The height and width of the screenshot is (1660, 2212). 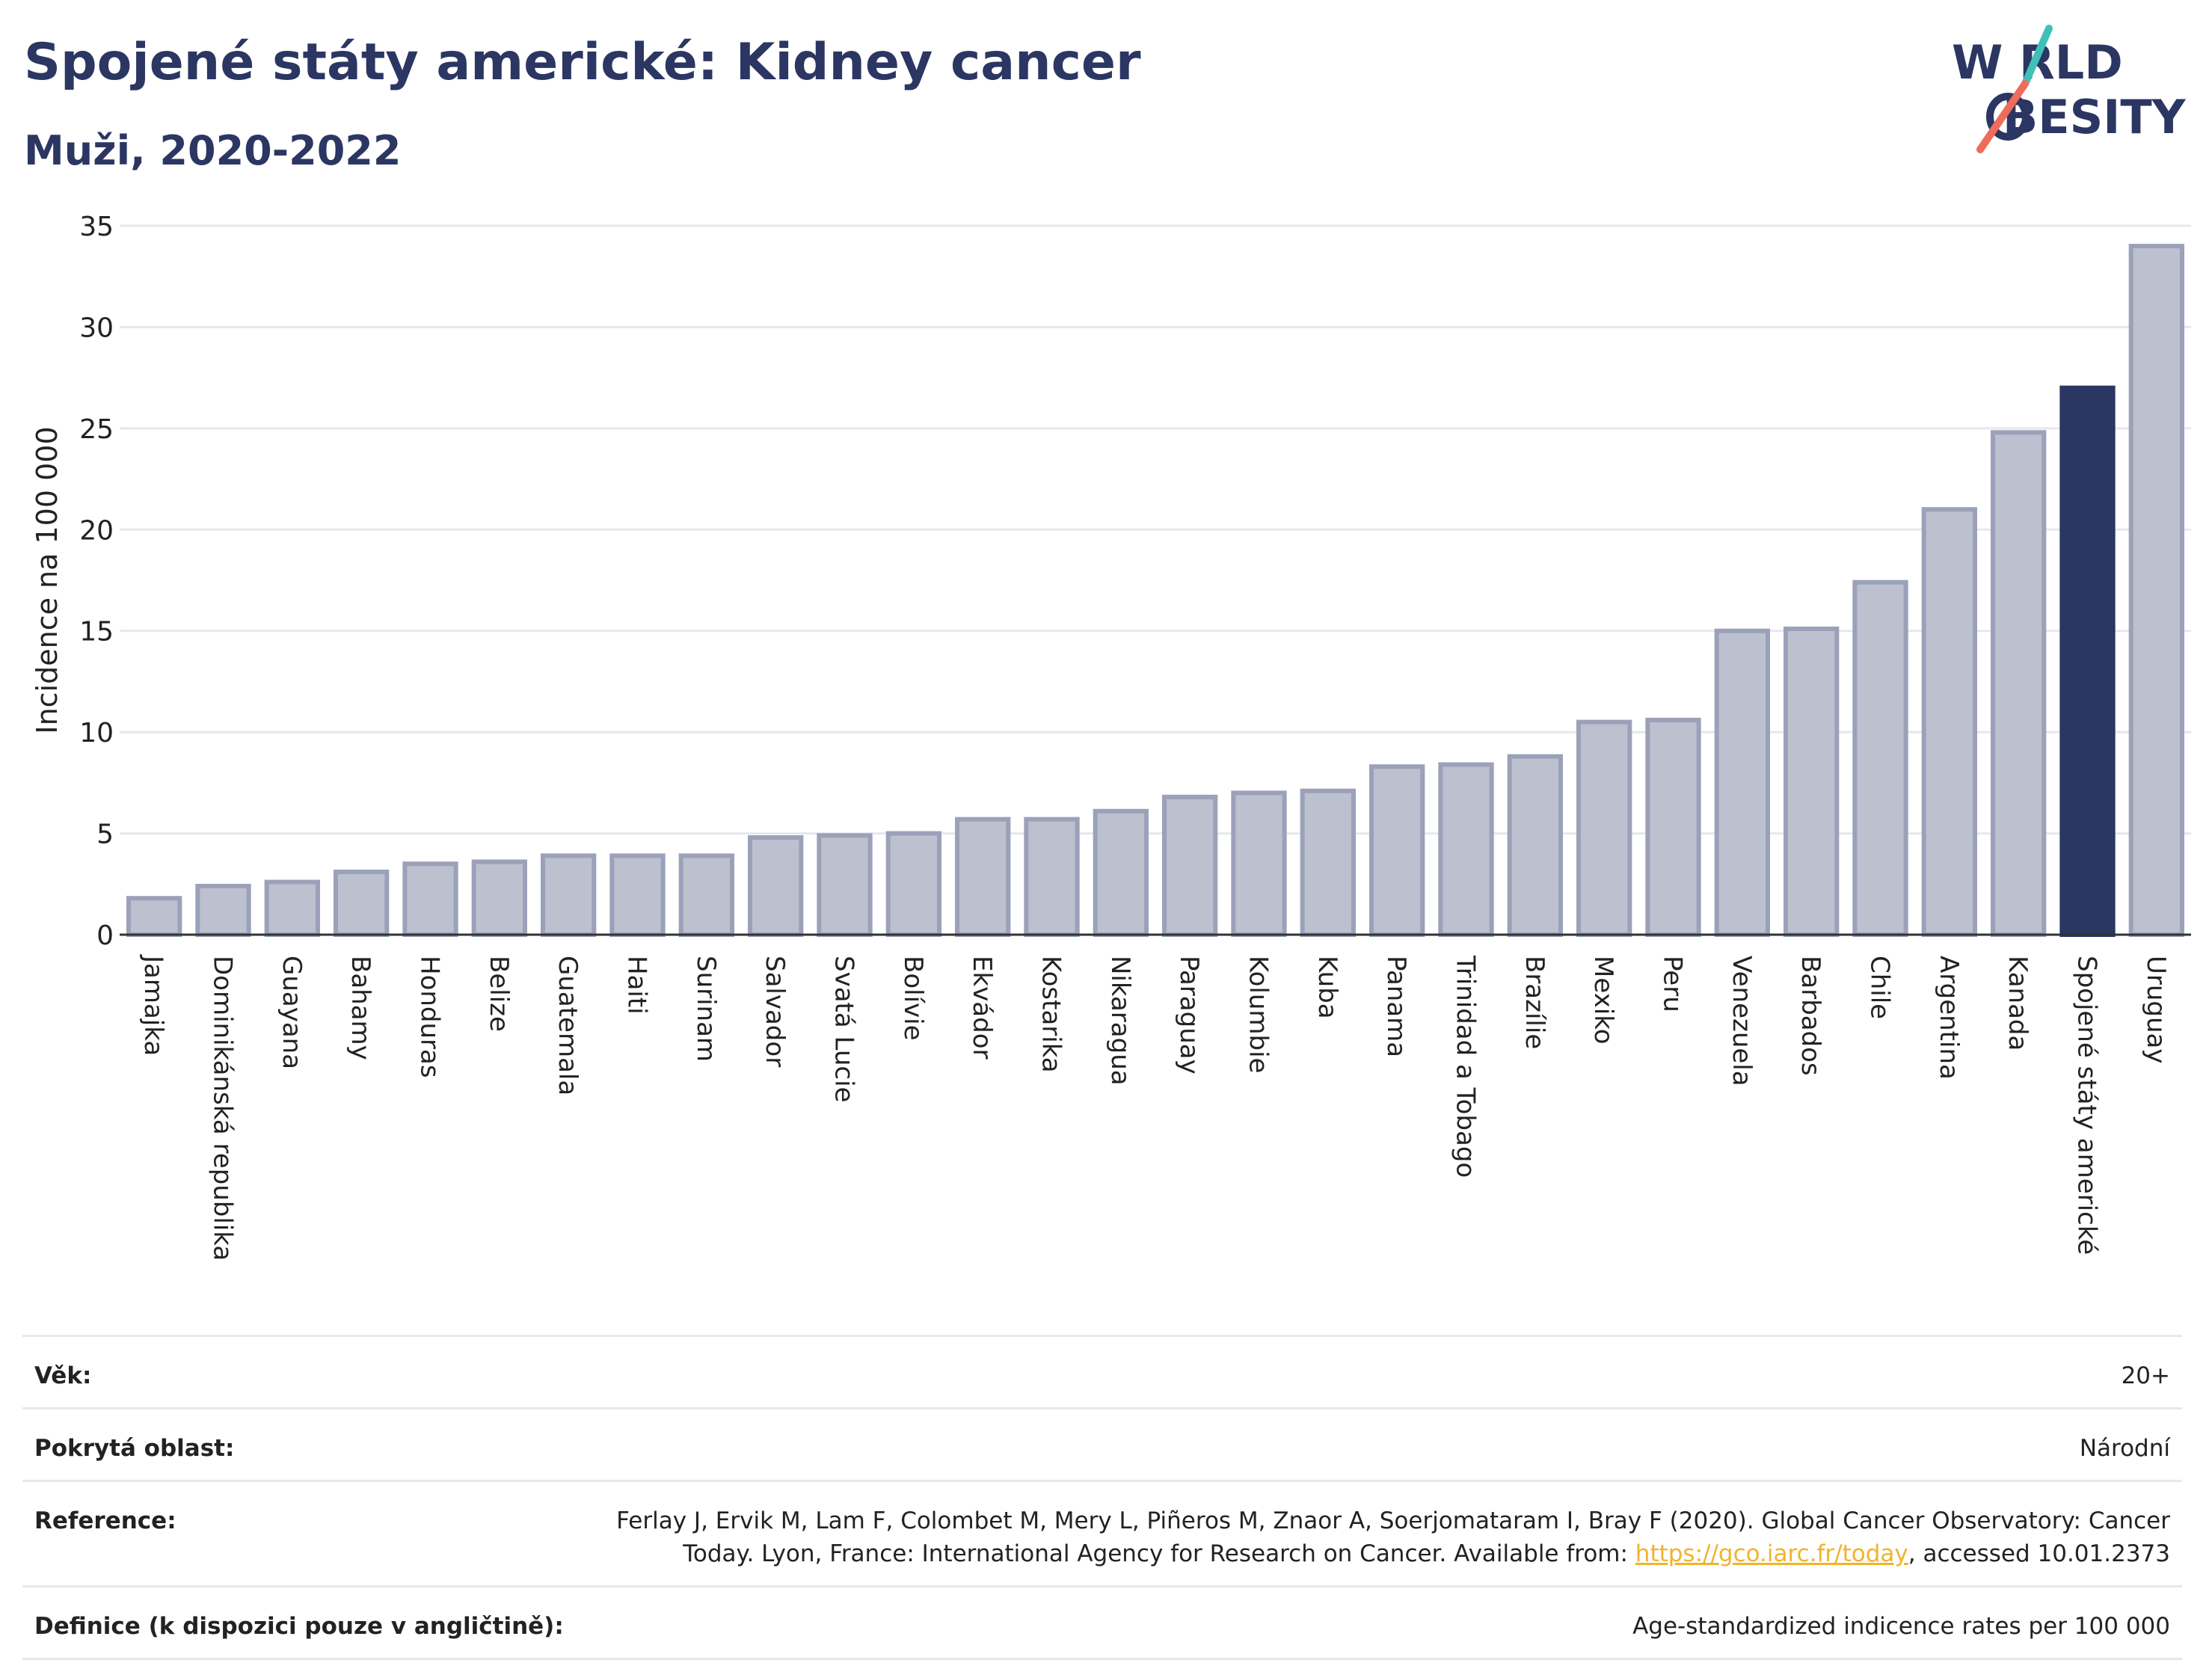 What do you see at coordinates (2037, 56) in the screenshot?
I see `logo-slash-teal-icon` at bounding box center [2037, 56].